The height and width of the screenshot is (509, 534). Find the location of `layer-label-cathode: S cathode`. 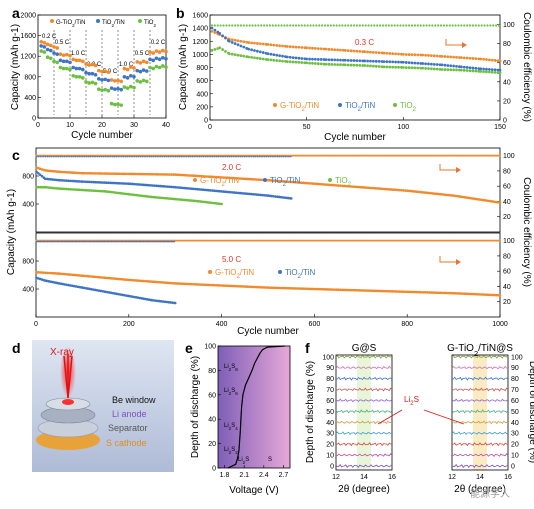

layer-label-cathode: S cathode is located at coordinates (126, 443).